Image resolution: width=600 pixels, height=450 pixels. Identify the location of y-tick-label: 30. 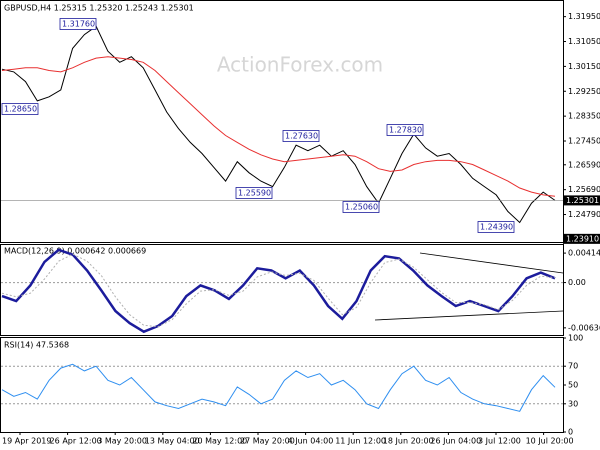
(573, 403).